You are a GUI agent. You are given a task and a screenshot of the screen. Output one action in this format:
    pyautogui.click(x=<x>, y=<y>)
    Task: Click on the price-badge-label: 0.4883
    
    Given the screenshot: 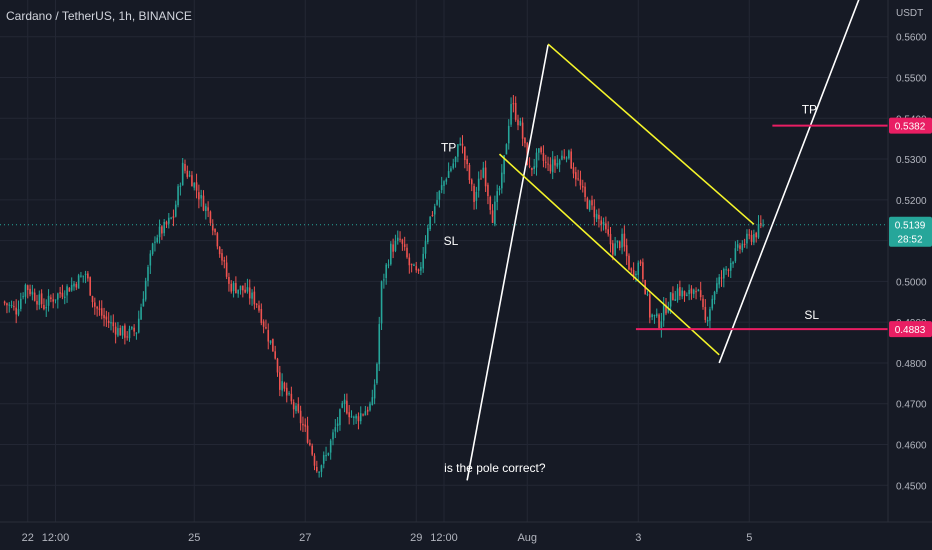 What is the action you would take?
    pyautogui.click(x=910, y=330)
    